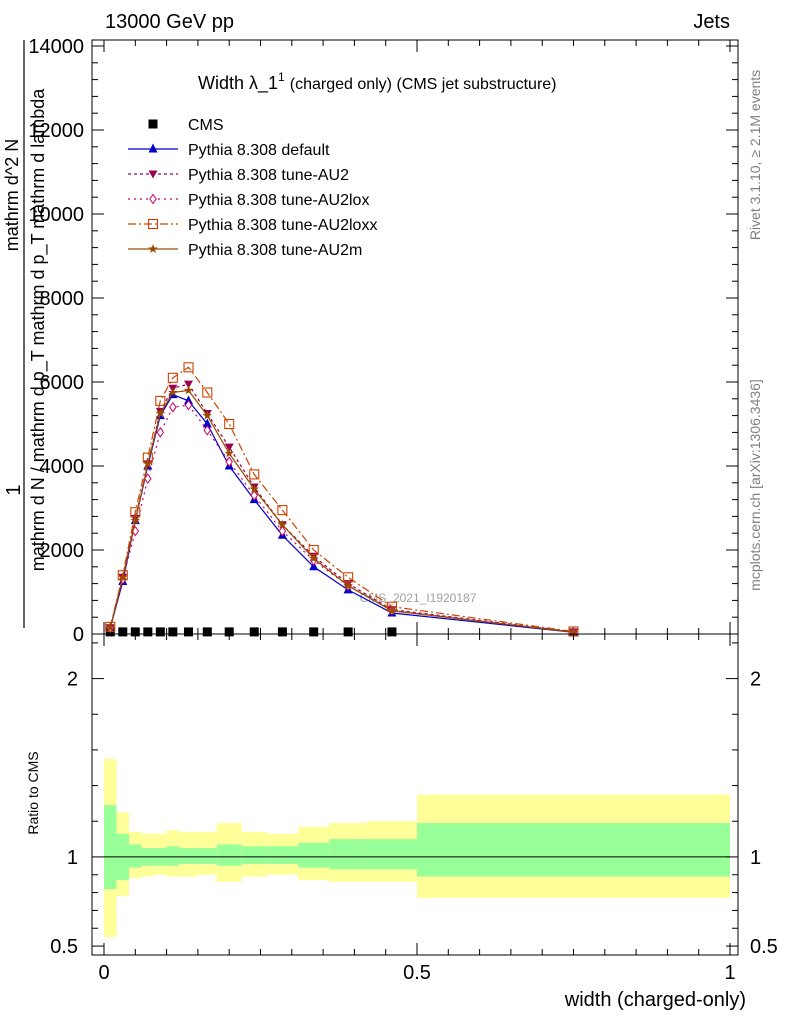 Image resolution: width=786 pixels, height=1024 pixels. I want to click on ratio-ylabel: Ratio to CMS, so click(33, 792).